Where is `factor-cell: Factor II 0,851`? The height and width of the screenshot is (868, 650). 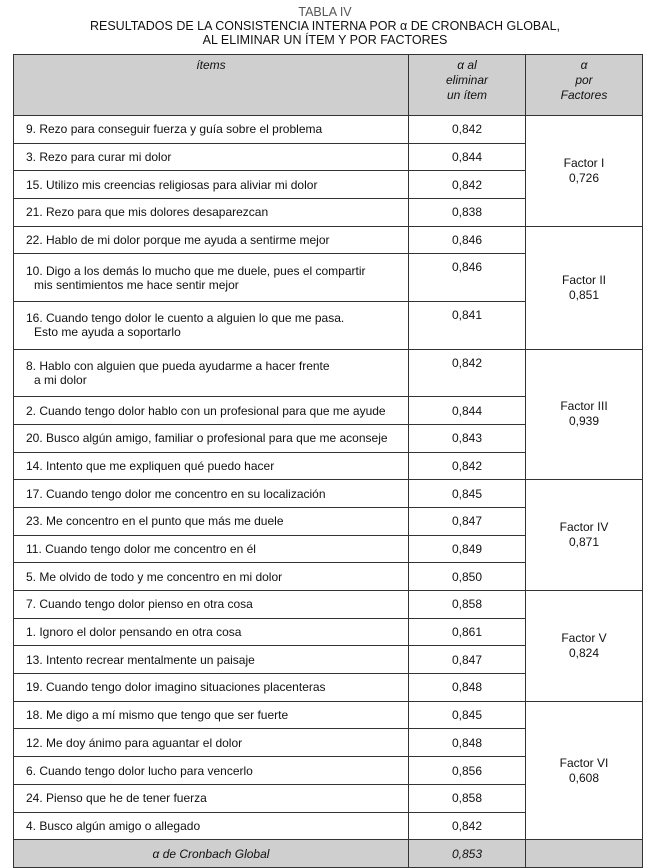 factor-cell: Factor II 0,851 is located at coordinates (584, 287).